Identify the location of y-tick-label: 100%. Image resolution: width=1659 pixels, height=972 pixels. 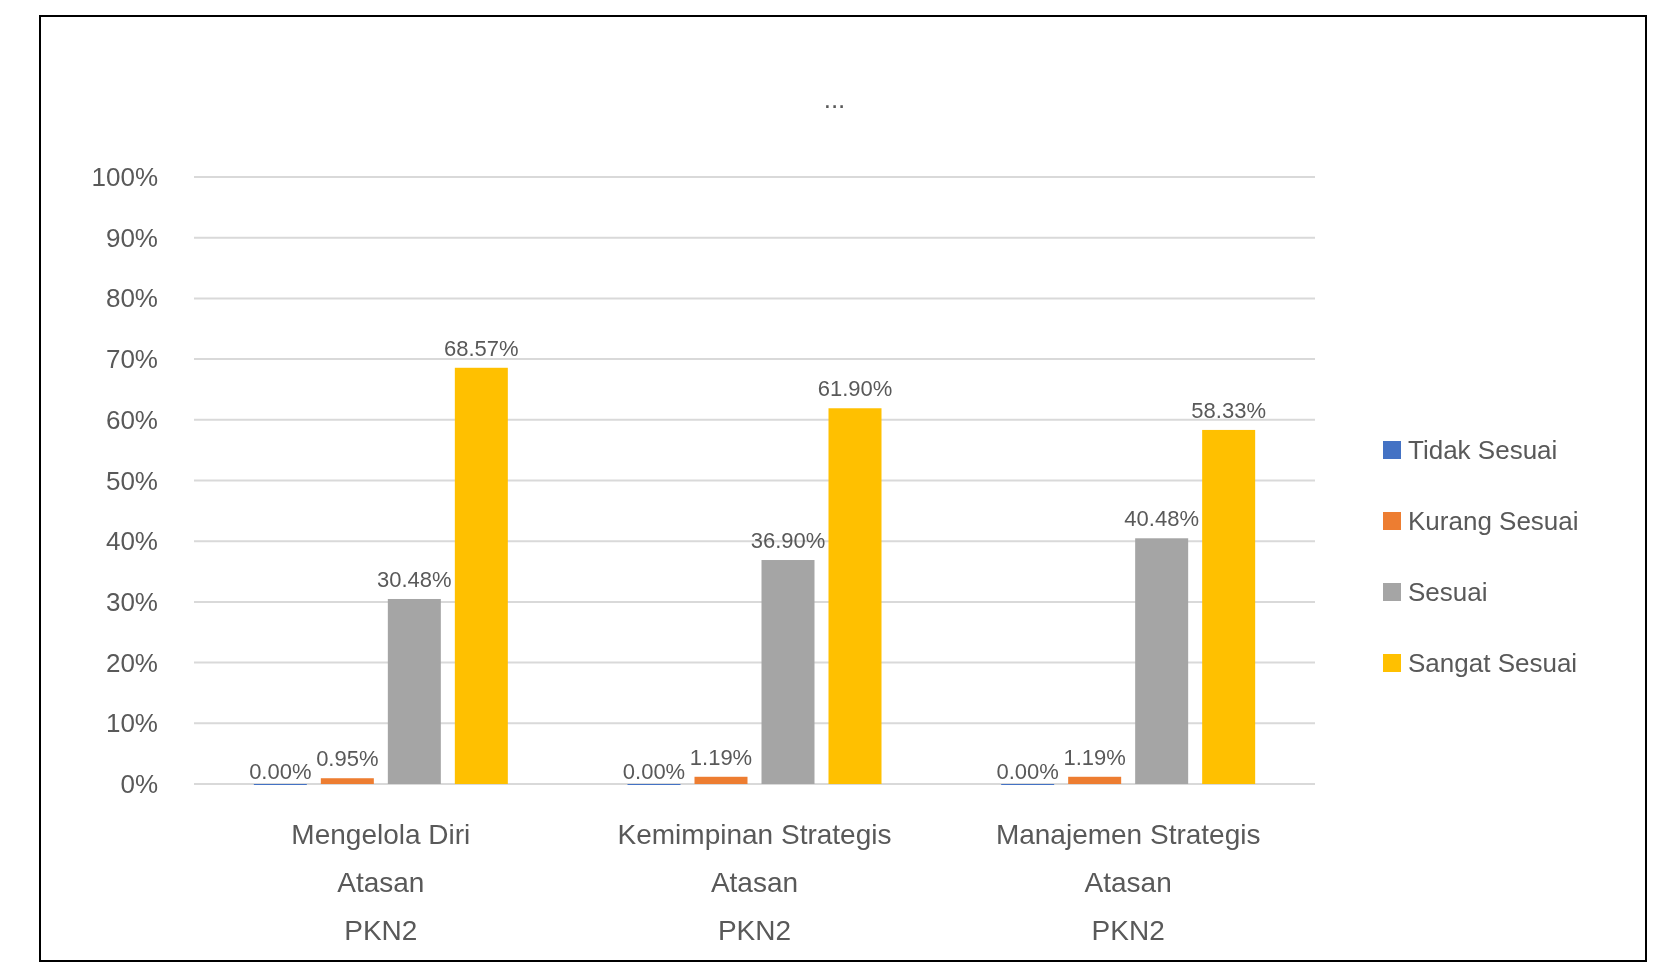
(124, 177).